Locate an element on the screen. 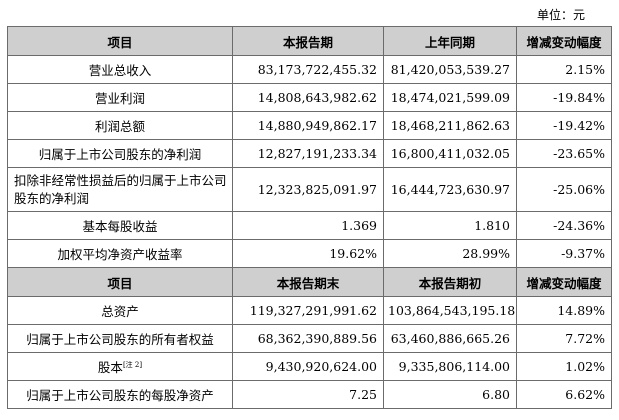 The image size is (619, 420). current-value: 83,173,722,455.32 is located at coordinates (308, 69).